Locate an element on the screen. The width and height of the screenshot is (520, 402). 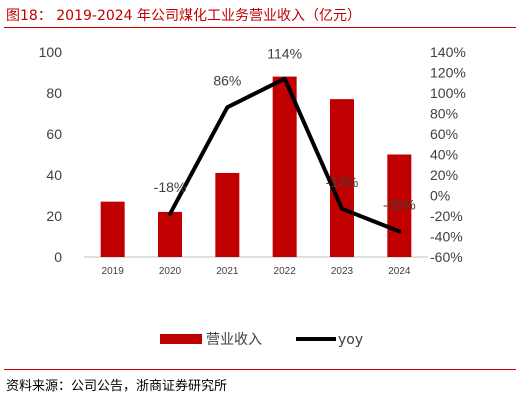
bar-2022 is located at coordinates (284, 166).